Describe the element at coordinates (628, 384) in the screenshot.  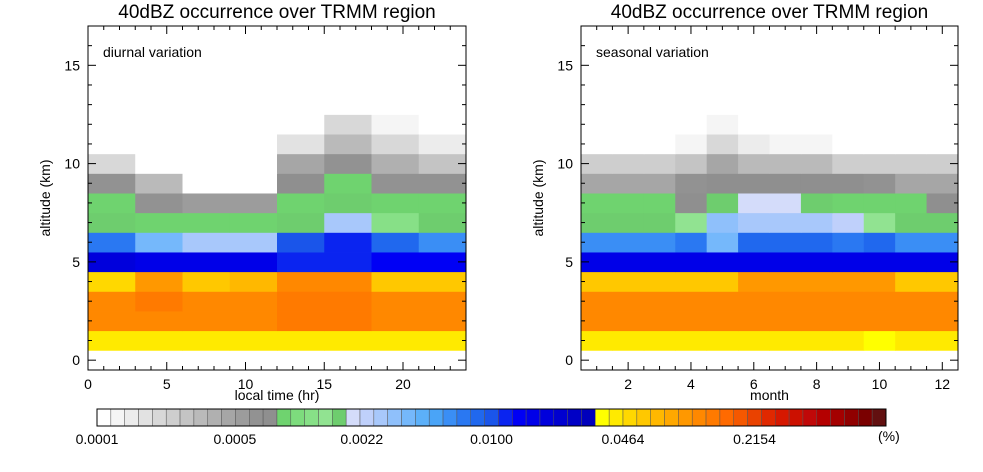
I see `x-tick-label: 2` at that location.